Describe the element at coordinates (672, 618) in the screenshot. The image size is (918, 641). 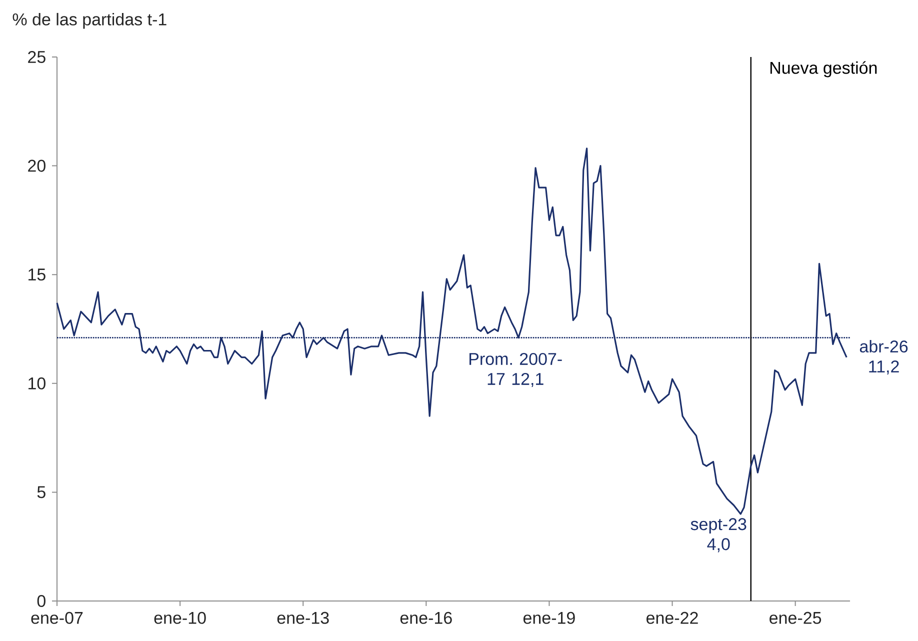
I see `x-tick-label: ene-22` at that location.